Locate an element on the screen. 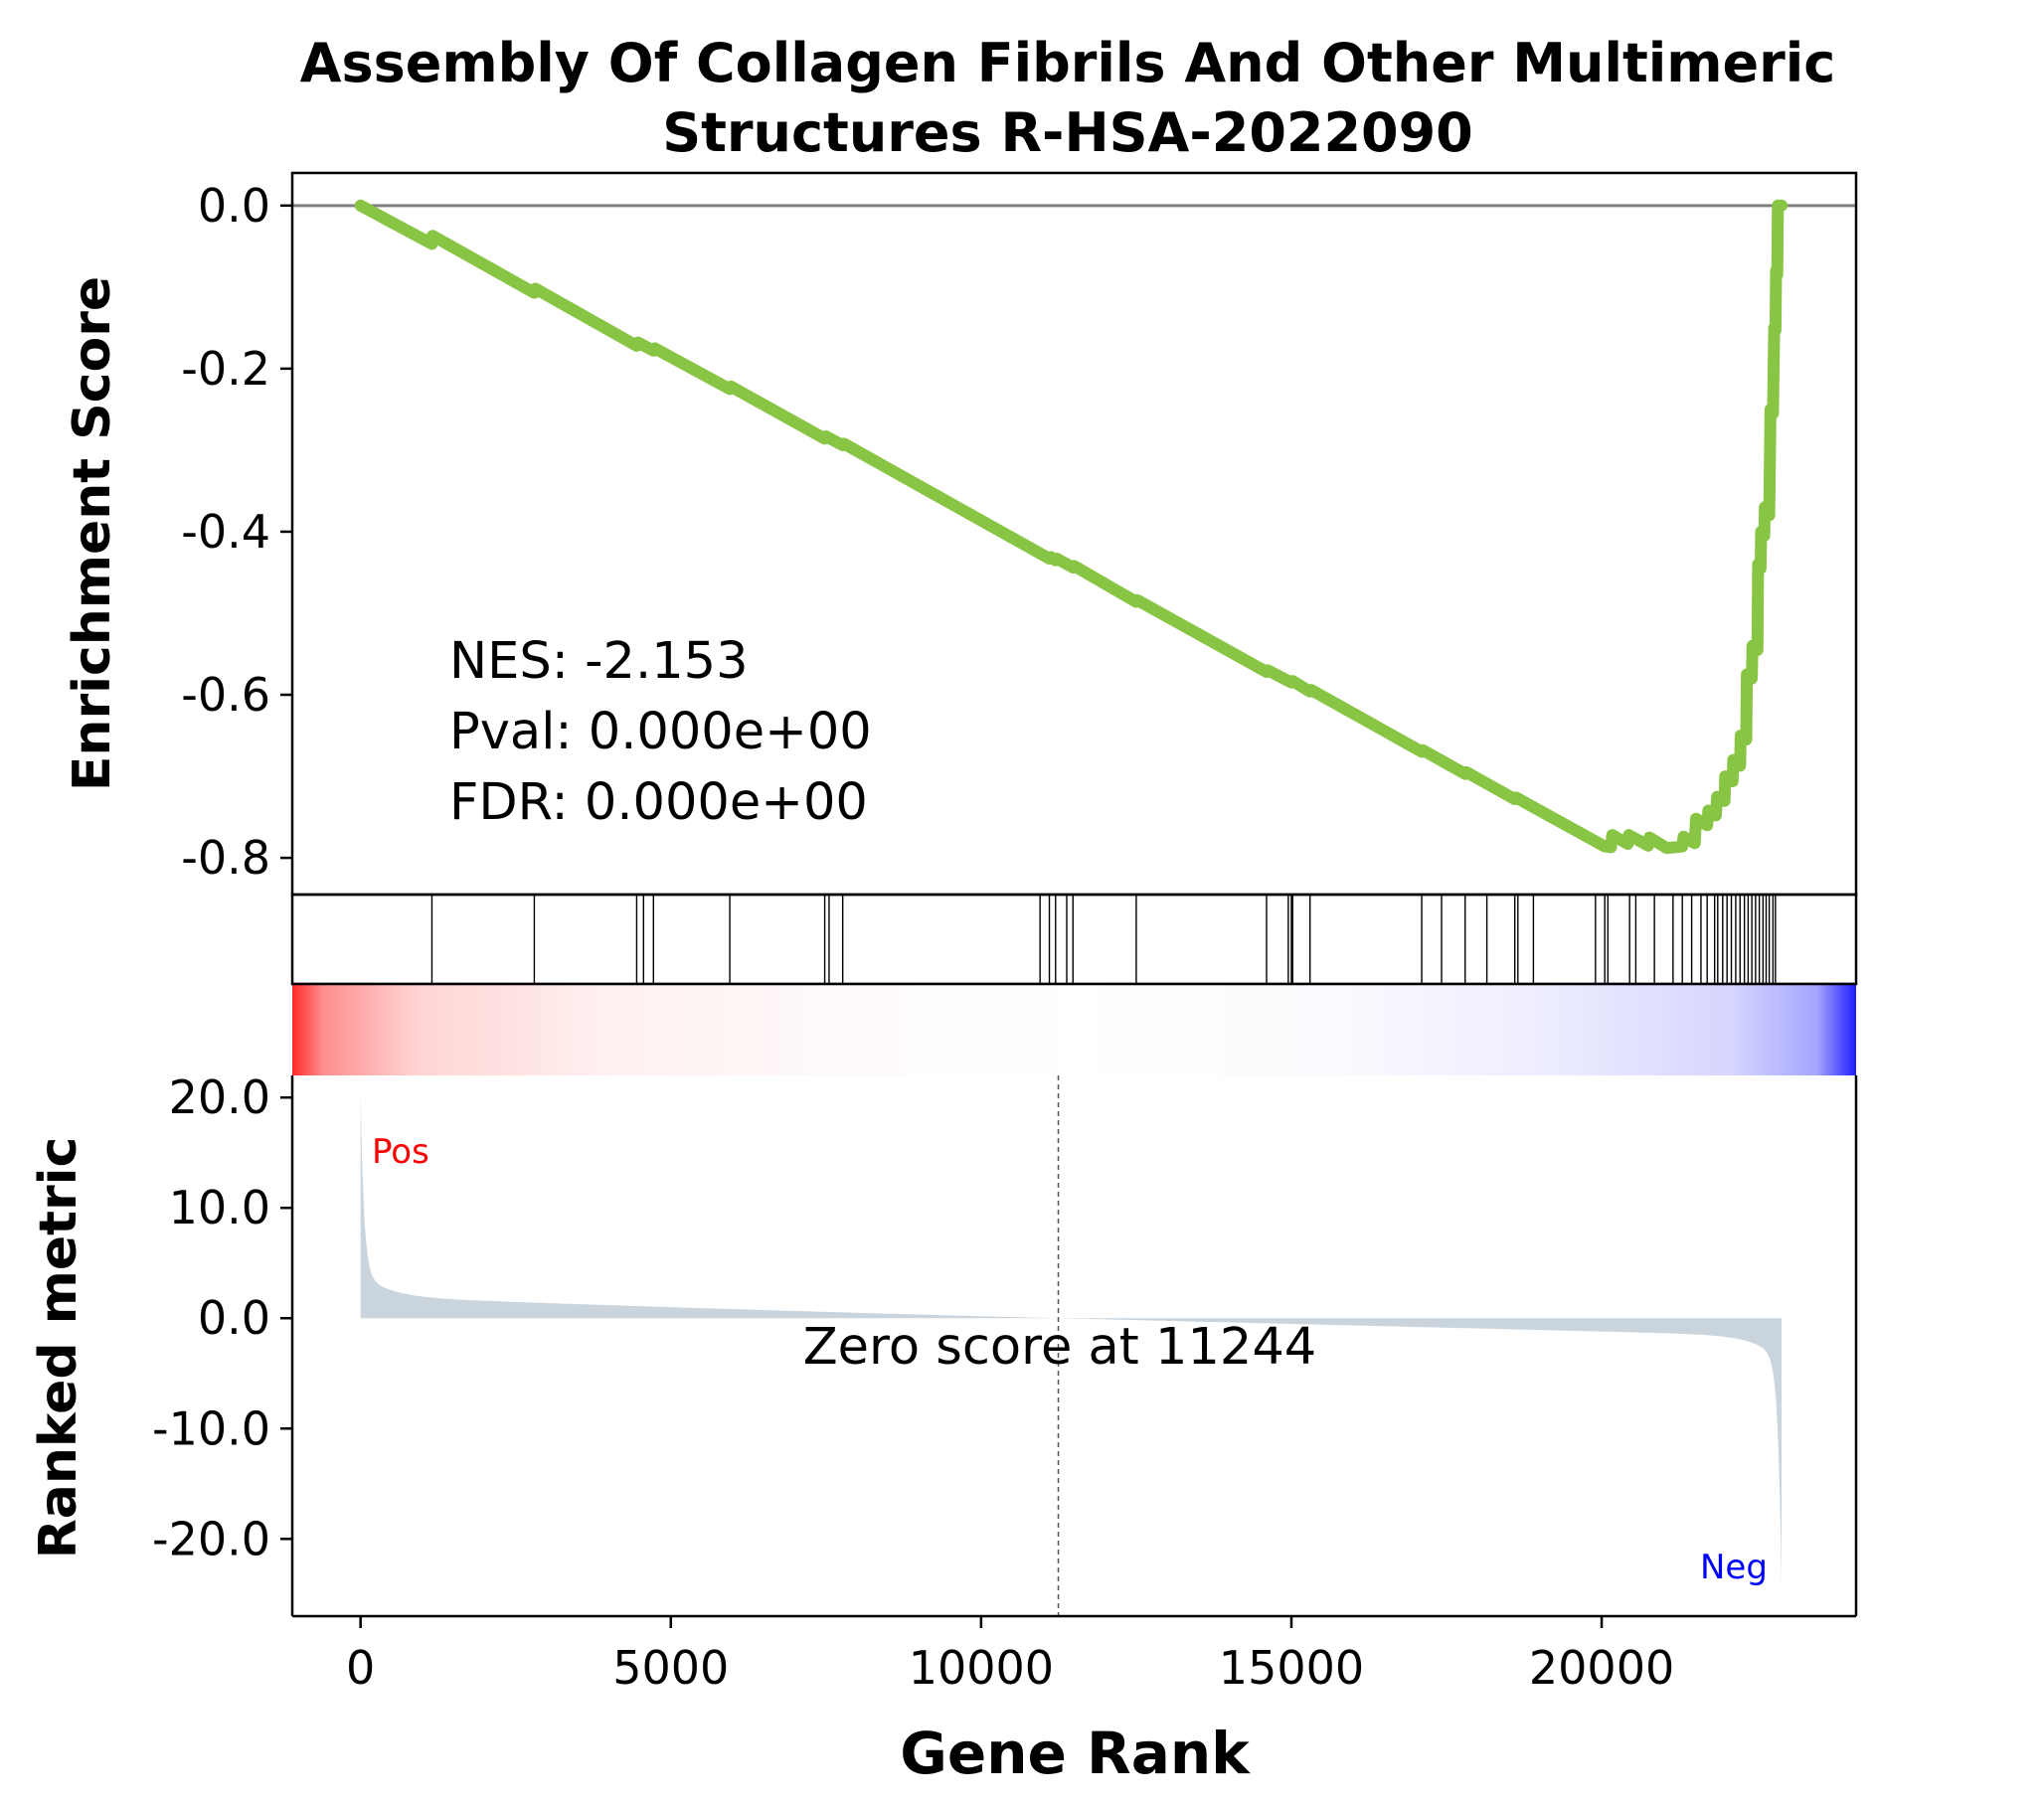 This screenshot has width=2044, height=1805. ranked-y-tick-label: 20.0 is located at coordinates (219, 1097).